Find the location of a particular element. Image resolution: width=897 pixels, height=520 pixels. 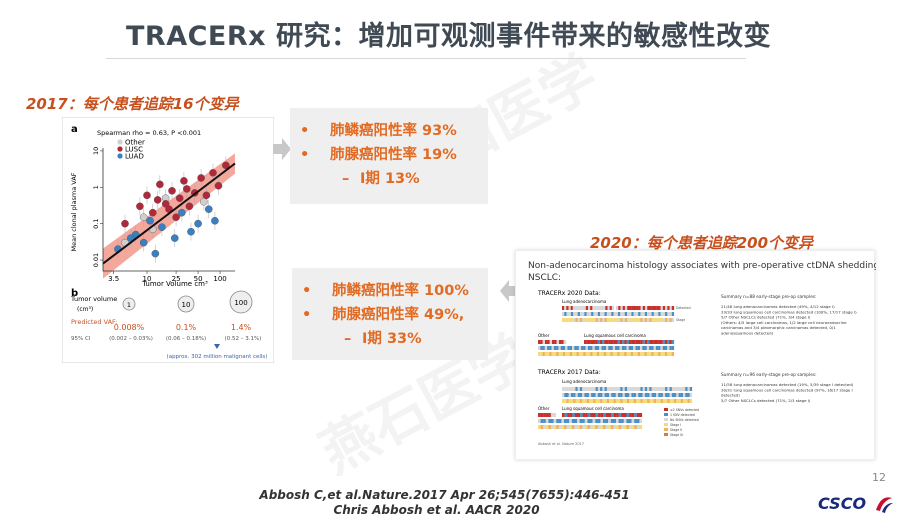

x-tick-label: 50 is located at coordinates (198, 279).